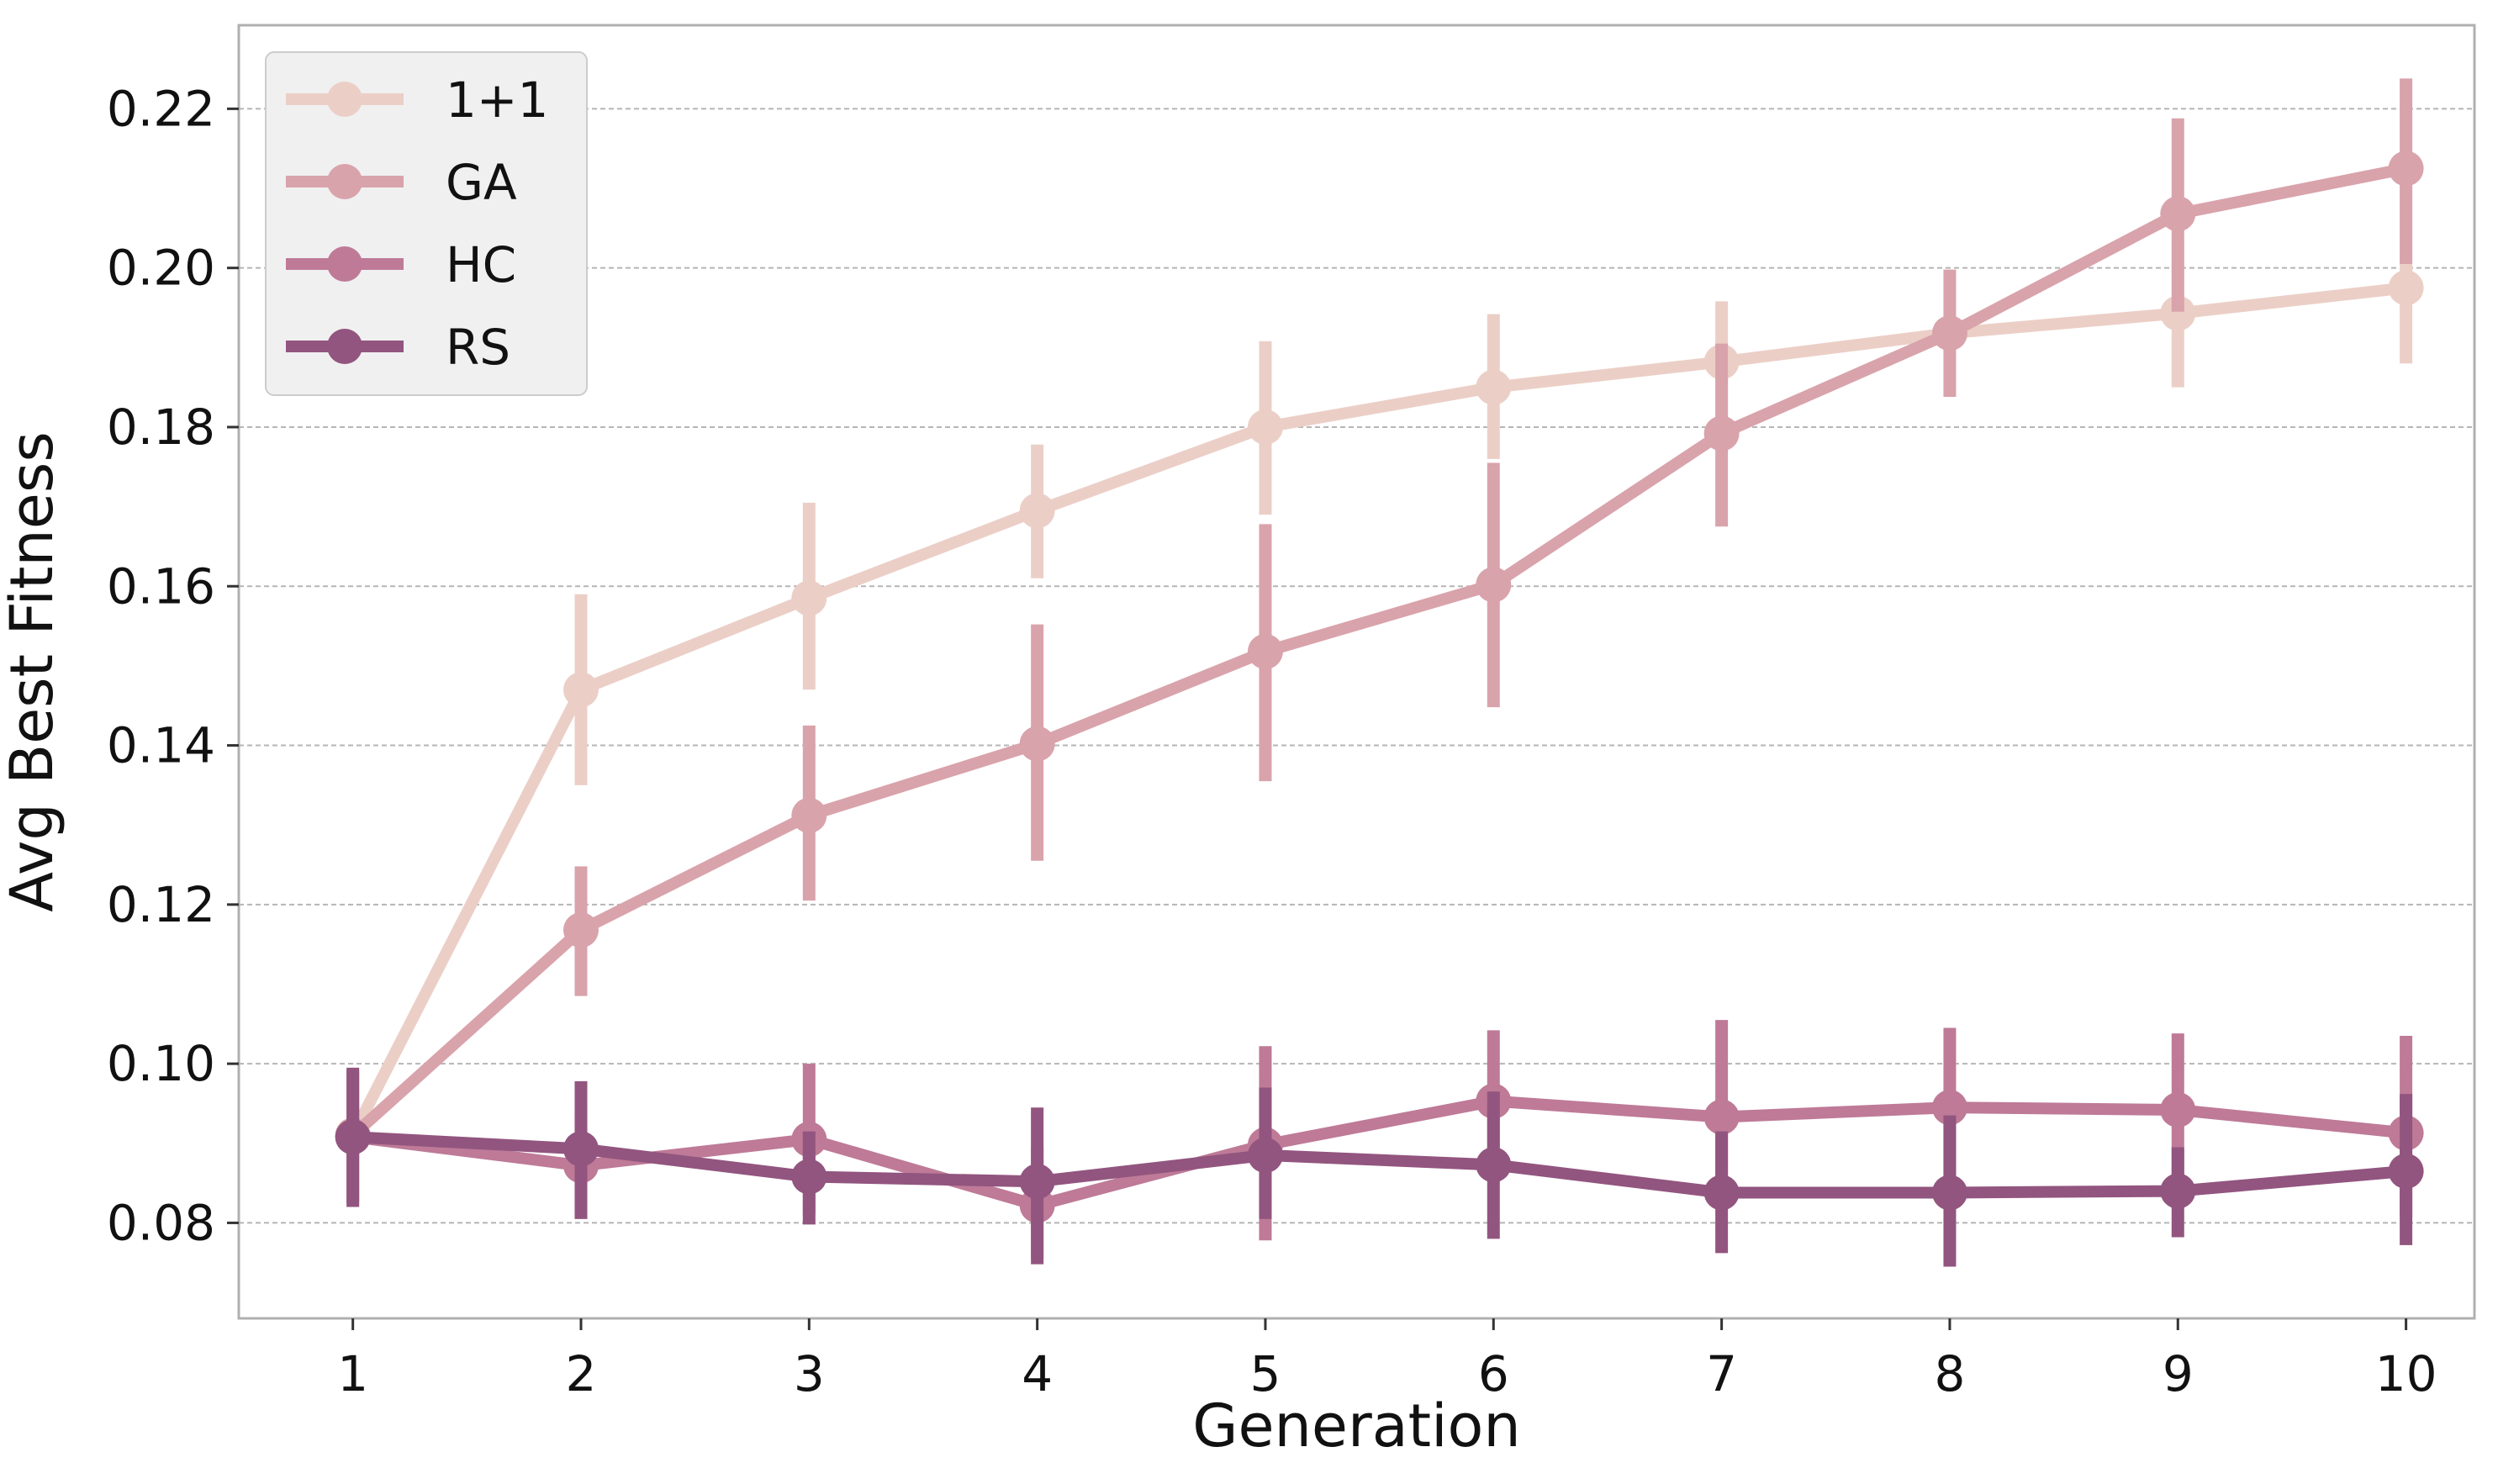  Describe the element at coordinates (481, 182) in the screenshot. I see `legend-label: GA` at that location.